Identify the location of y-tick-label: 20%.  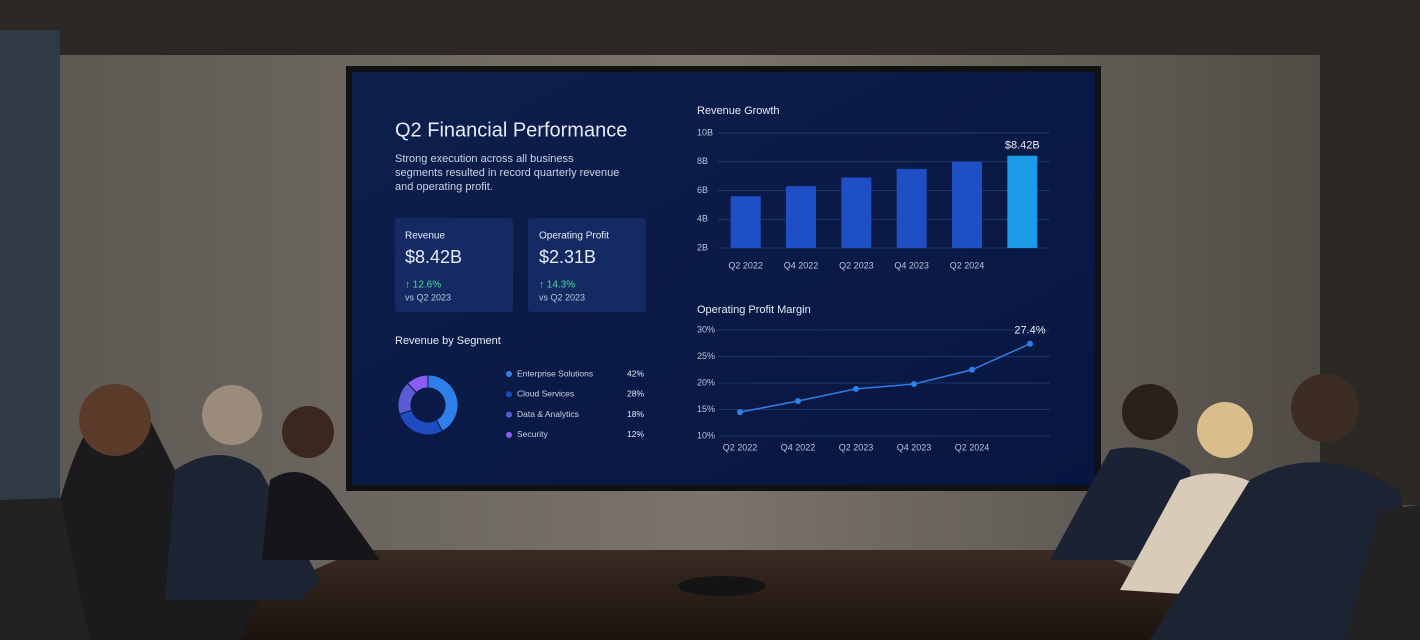
(706, 382).